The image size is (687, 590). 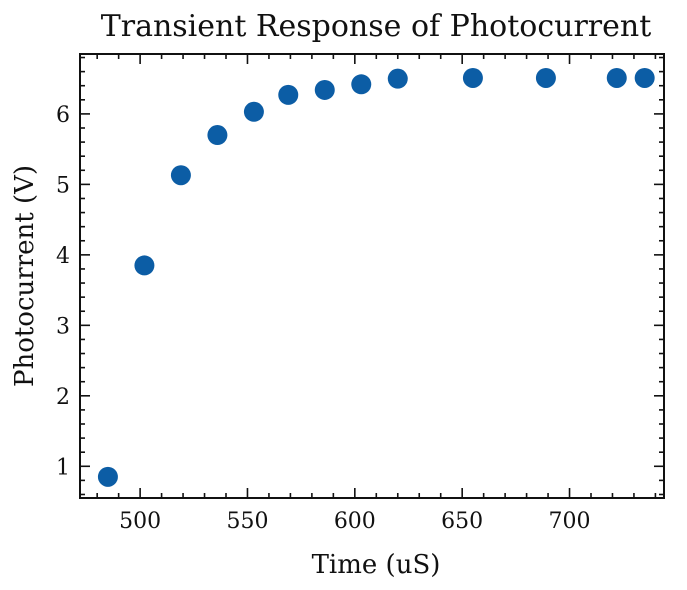 What do you see at coordinates (63, 326) in the screenshot?
I see `y-tick-label: 3` at bounding box center [63, 326].